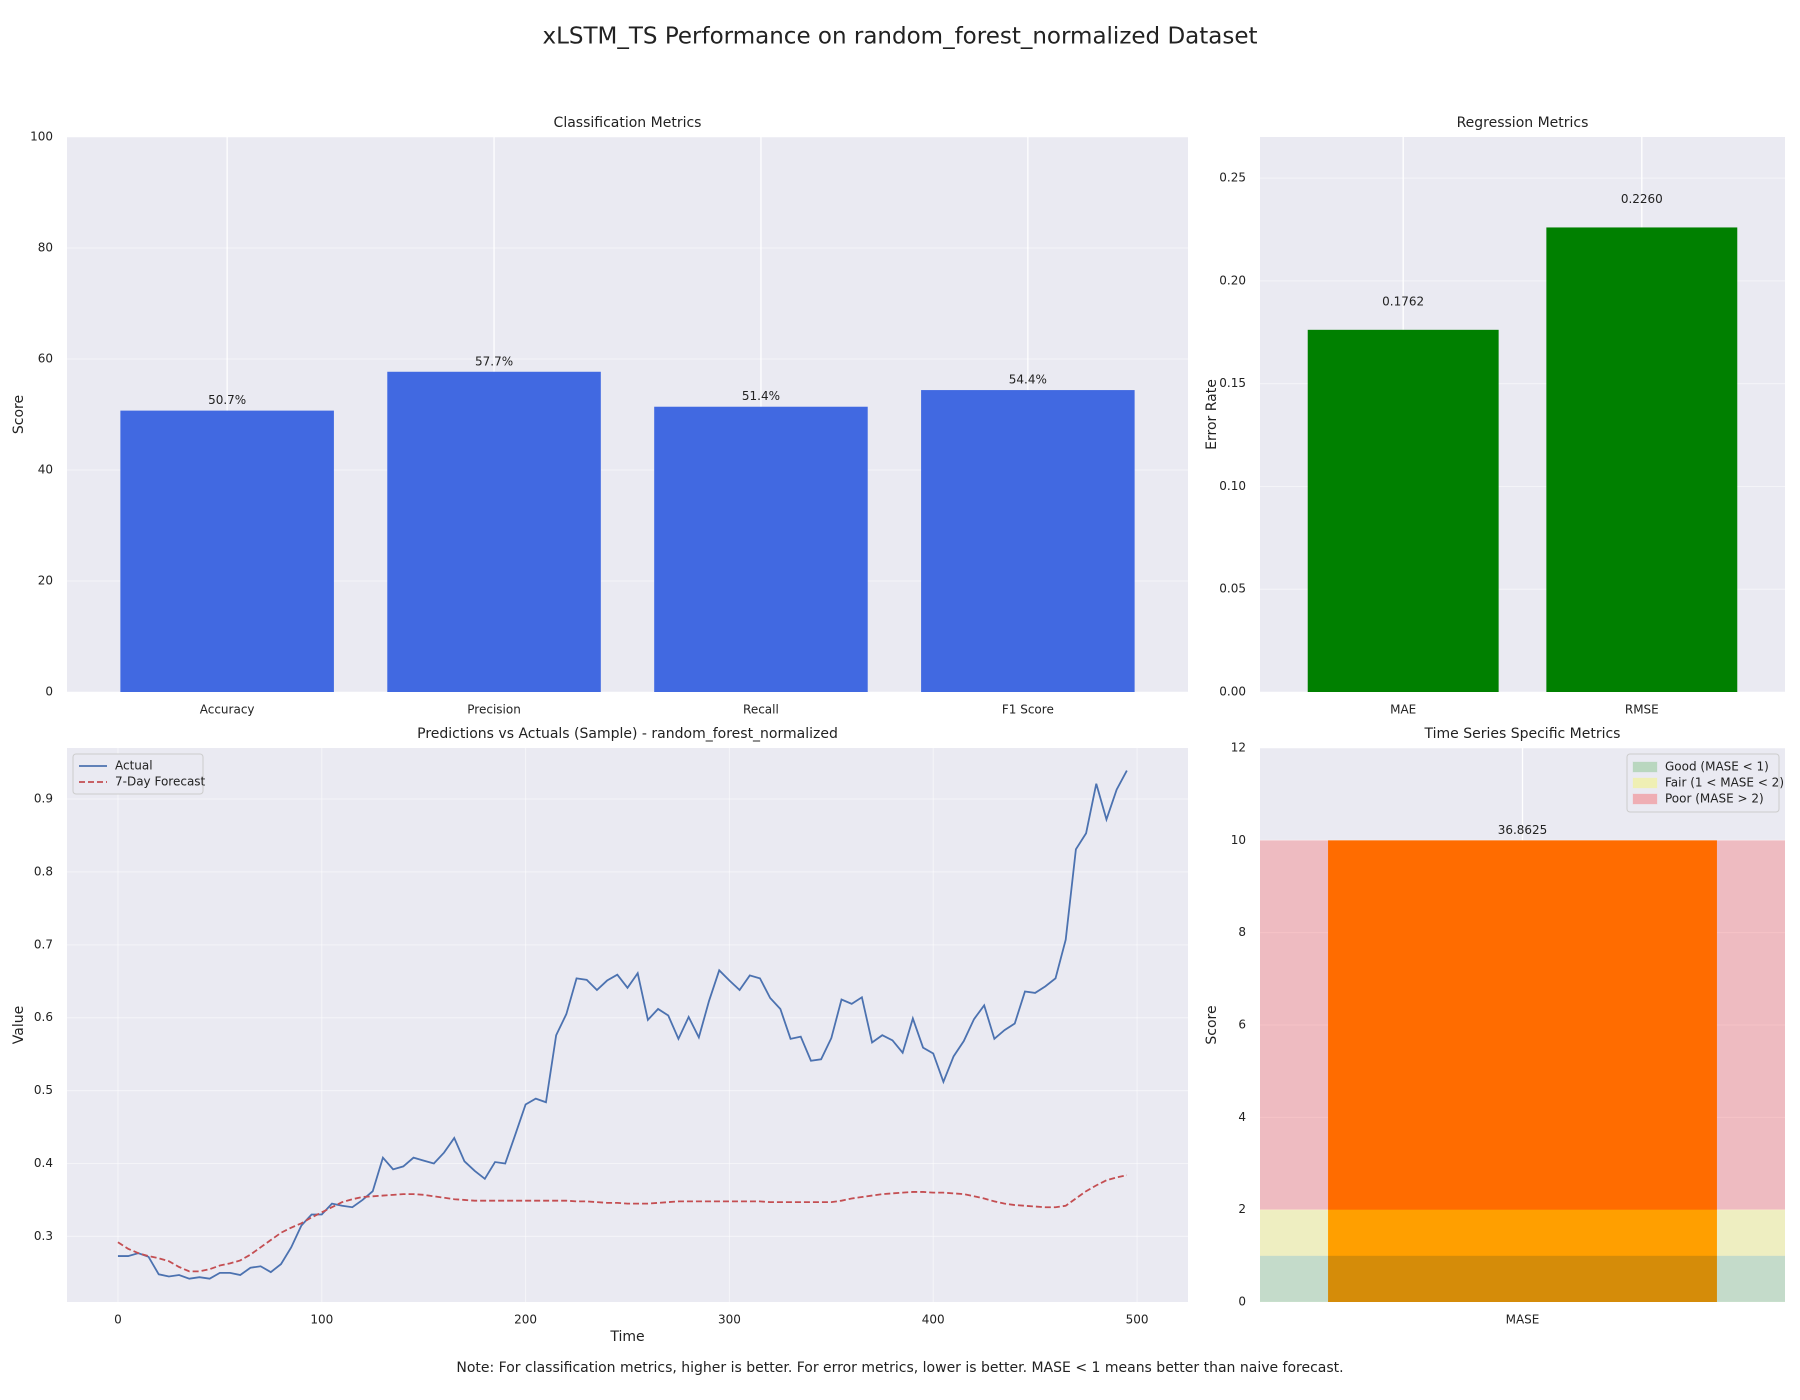 The width and height of the screenshot is (1800, 1400). I want to click on value-label: 0.2260, so click(1642, 199).